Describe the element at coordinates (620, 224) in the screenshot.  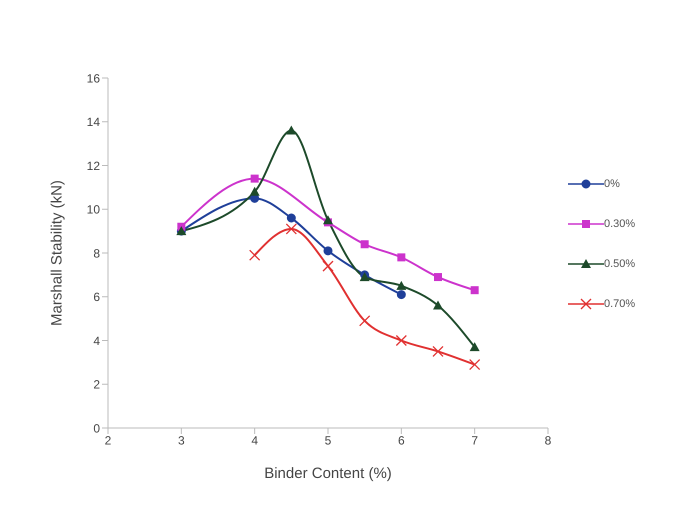
I see `legend-label: 0.30%` at that location.